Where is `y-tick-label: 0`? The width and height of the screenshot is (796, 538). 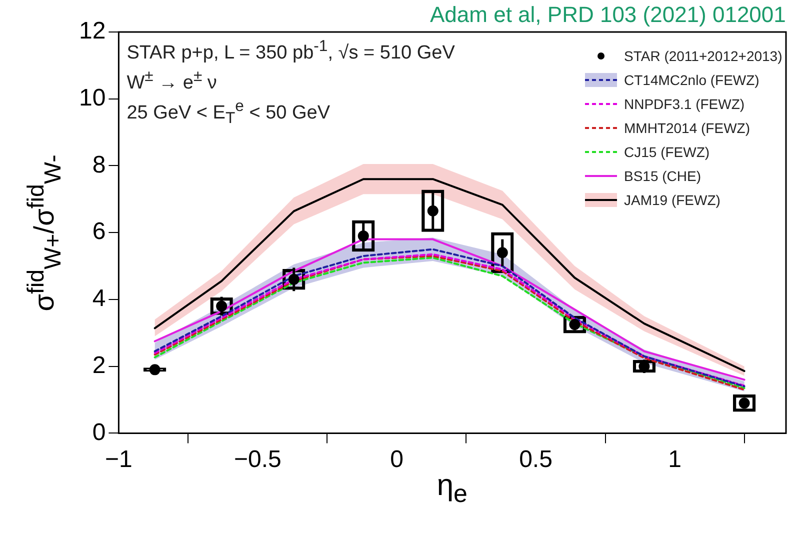 y-tick-label: 0 is located at coordinates (99, 432).